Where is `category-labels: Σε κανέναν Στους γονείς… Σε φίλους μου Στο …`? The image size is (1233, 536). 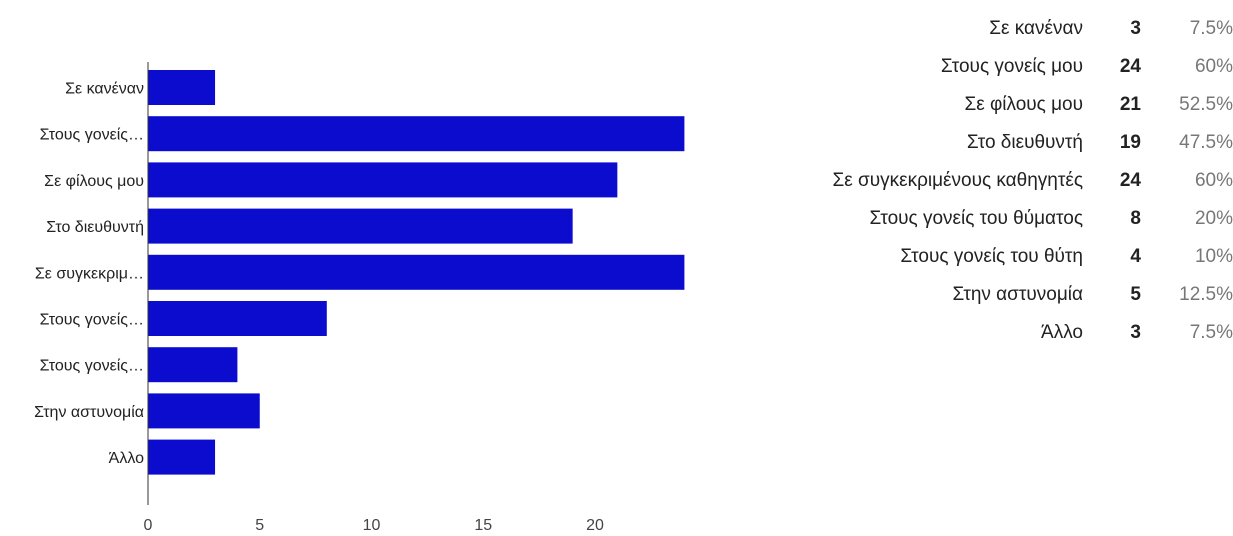 category-labels: Σε κανέναν Στους γονείς… Σε φίλους μου Στο … is located at coordinates (89, 274).